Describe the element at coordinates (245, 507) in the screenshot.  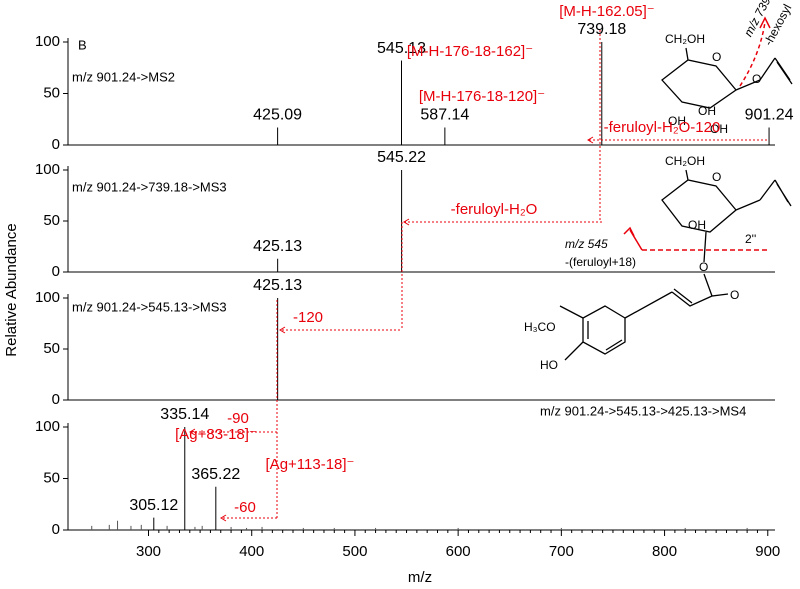
I see `annotation: -60` at that location.